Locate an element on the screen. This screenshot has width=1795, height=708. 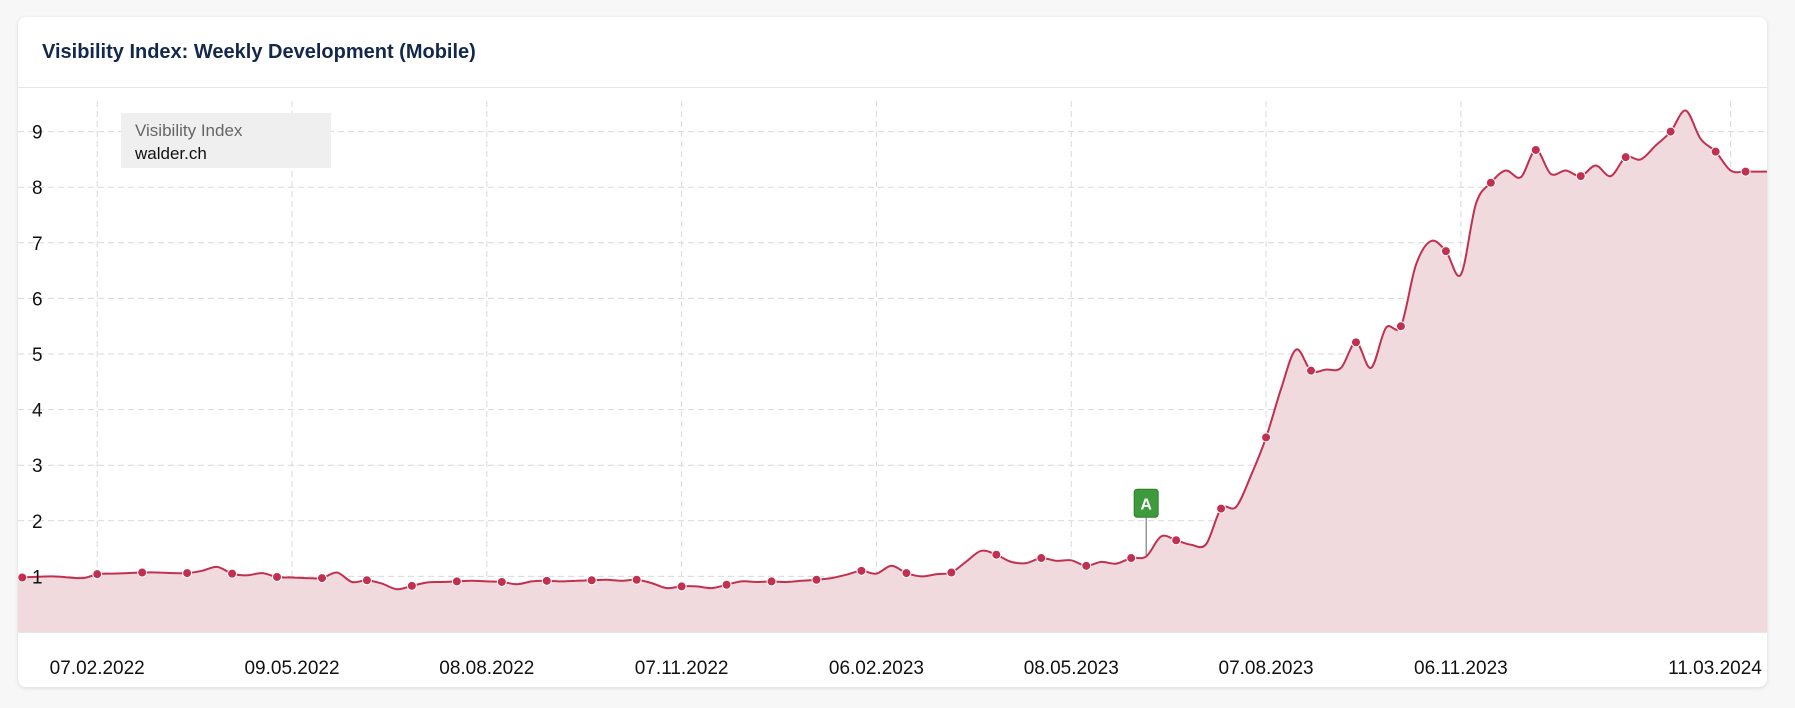
annotation-label: A is located at coordinates (1146, 504).